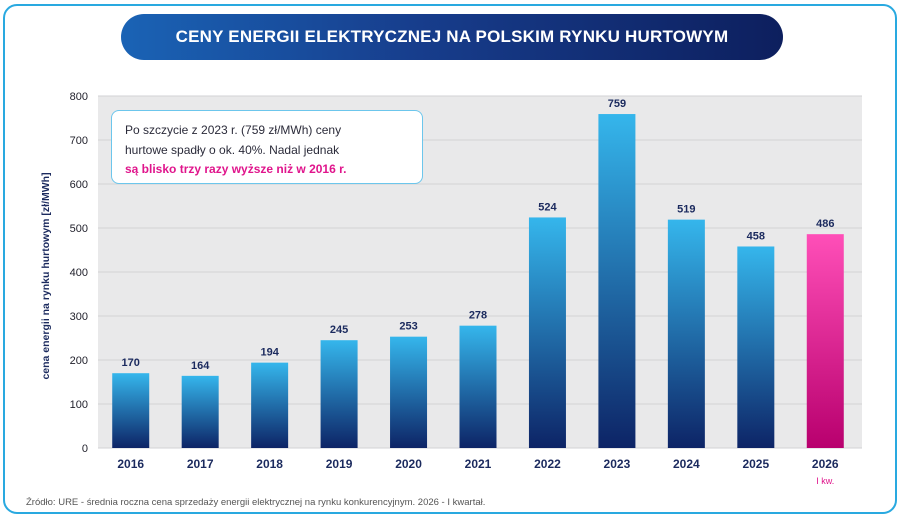 The width and height of the screenshot is (904, 520). What do you see at coordinates (79, 229) in the screenshot?
I see `y-tick-label: 500` at bounding box center [79, 229].